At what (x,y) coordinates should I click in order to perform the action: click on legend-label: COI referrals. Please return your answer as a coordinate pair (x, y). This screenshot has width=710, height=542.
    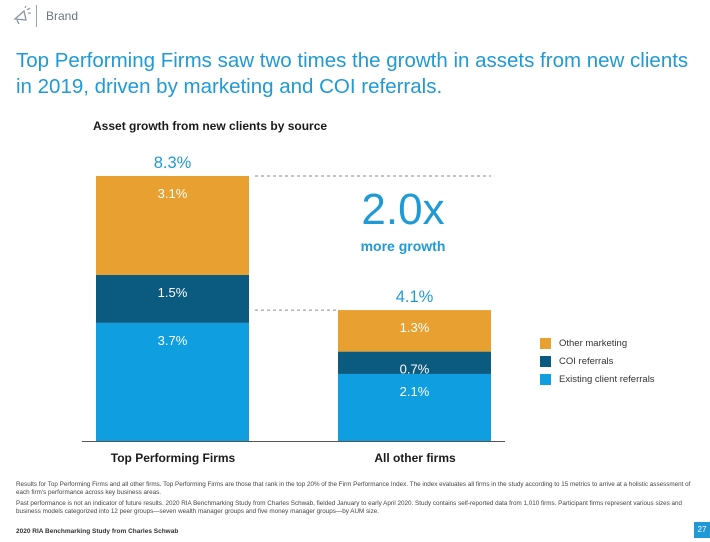
    Looking at the image, I should click on (586, 361).